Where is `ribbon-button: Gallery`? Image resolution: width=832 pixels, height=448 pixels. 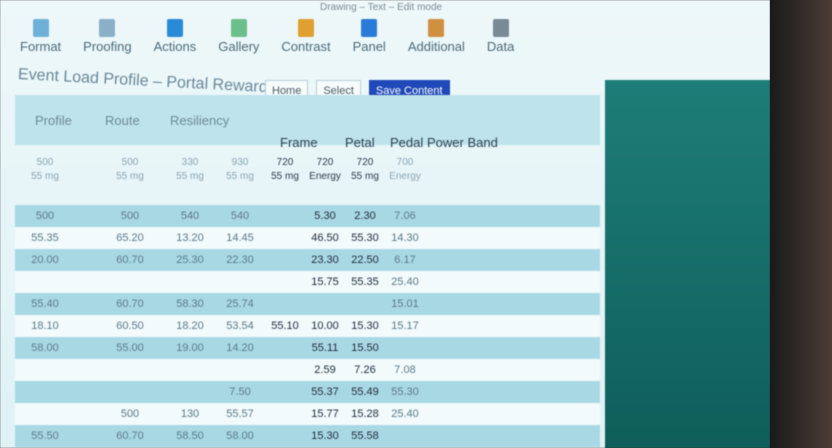 ribbon-button: Gallery is located at coordinates (238, 36).